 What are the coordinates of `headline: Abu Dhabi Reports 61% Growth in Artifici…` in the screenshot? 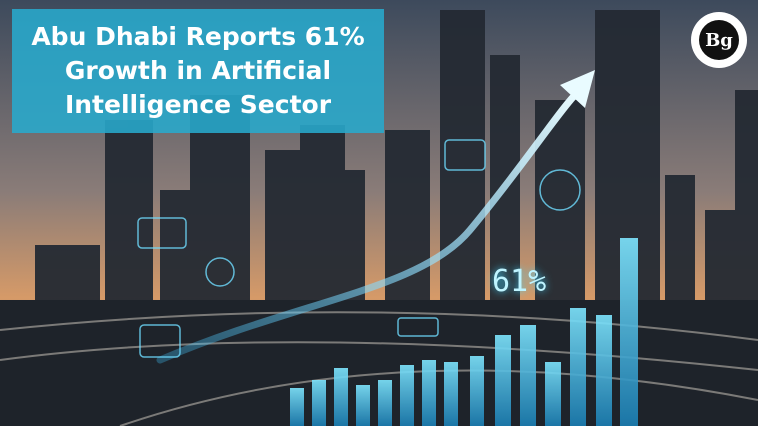 It's located at (198, 70).